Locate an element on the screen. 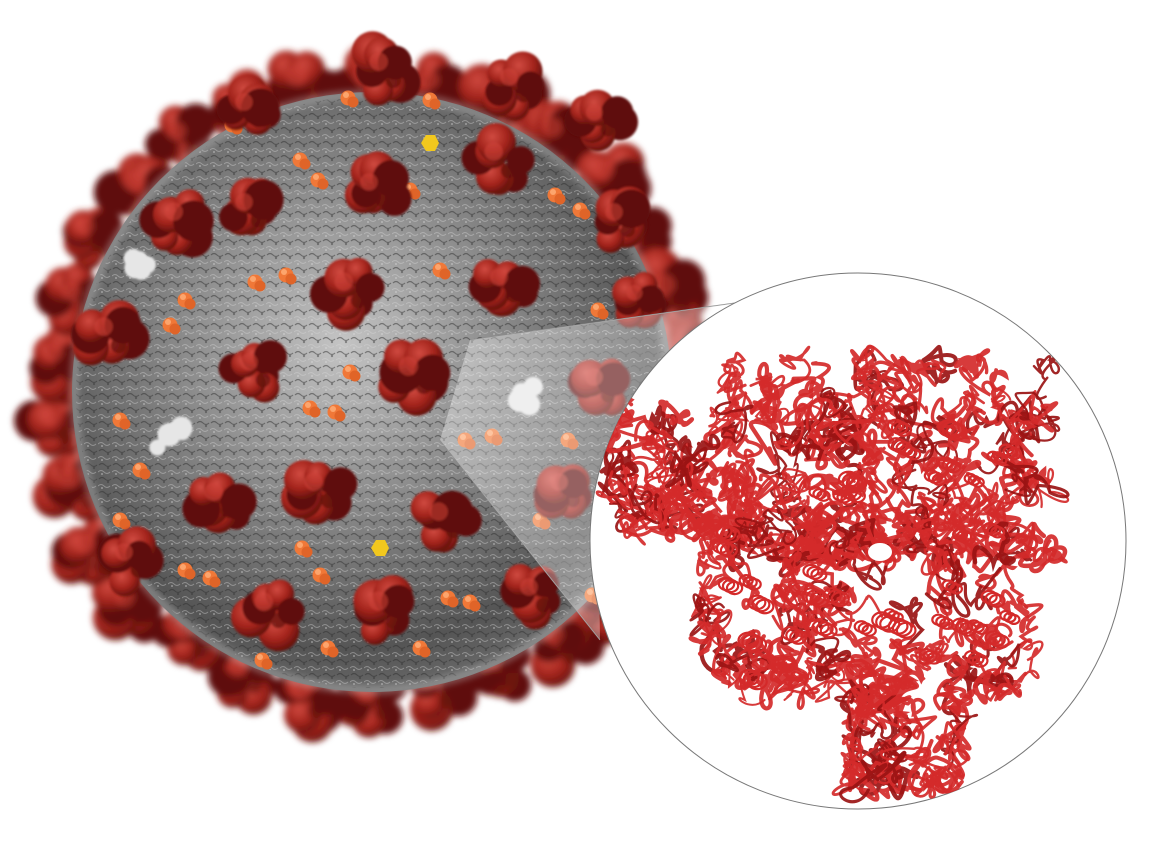 This screenshot has height=842, width=1174. central-cavity is located at coordinates (880, 552).